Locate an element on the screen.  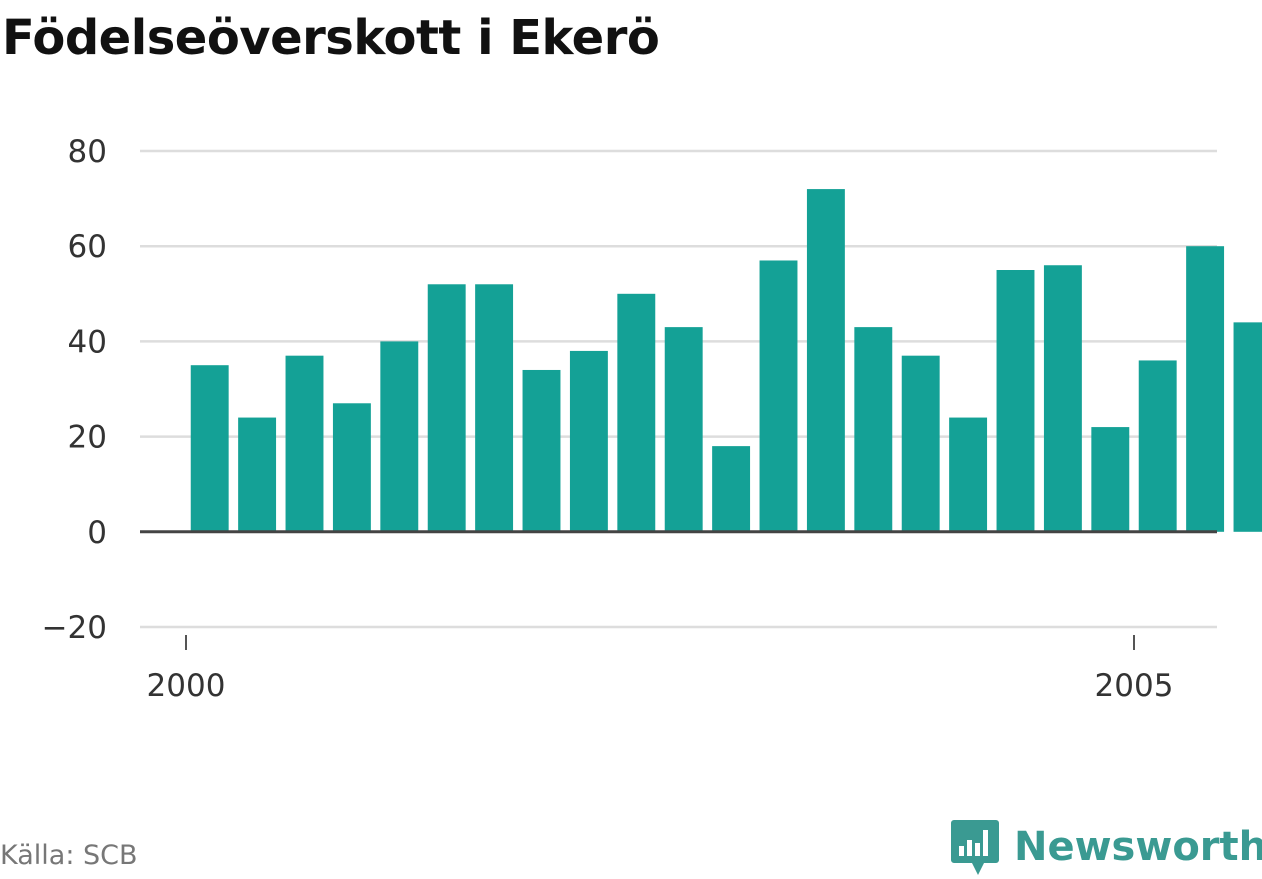
y-tick-label: 40 is located at coordinates (87, 342).